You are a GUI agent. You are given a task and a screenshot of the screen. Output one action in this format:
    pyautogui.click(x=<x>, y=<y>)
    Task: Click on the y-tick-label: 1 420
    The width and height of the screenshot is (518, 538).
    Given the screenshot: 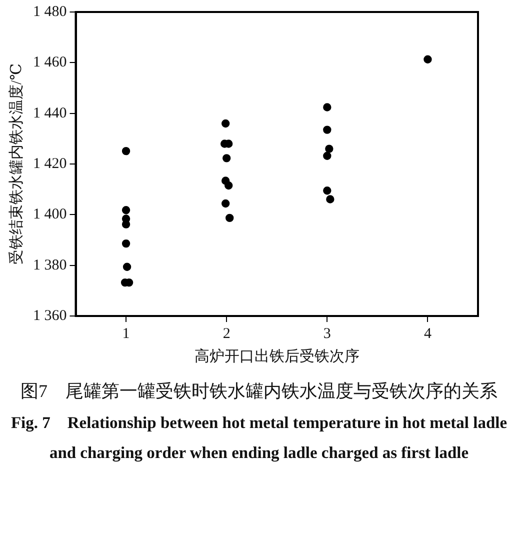 What is the action you would take?
    pyautogui.click(x=50, y=164)
    